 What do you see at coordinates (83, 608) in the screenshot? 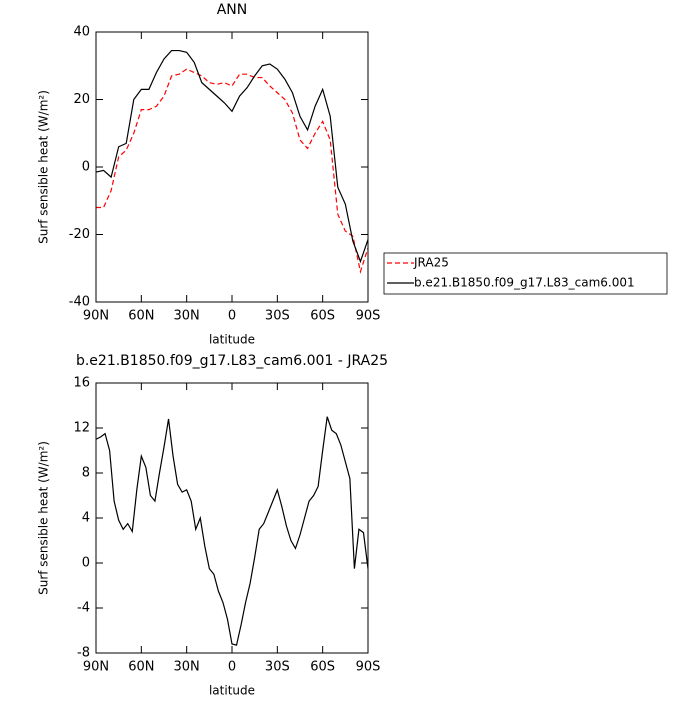
I see `y-tick-label: -4` at bounding box center [83, 608].